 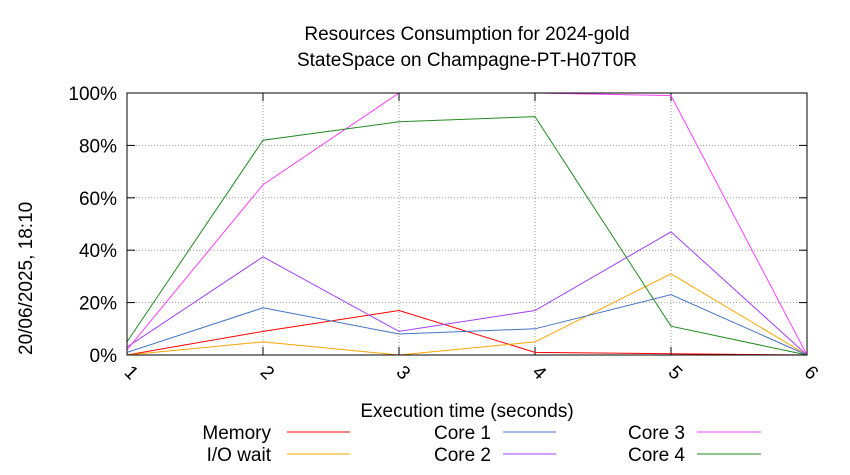 I want to click on y-tick-label: 60%, so click(x=98, y=199).